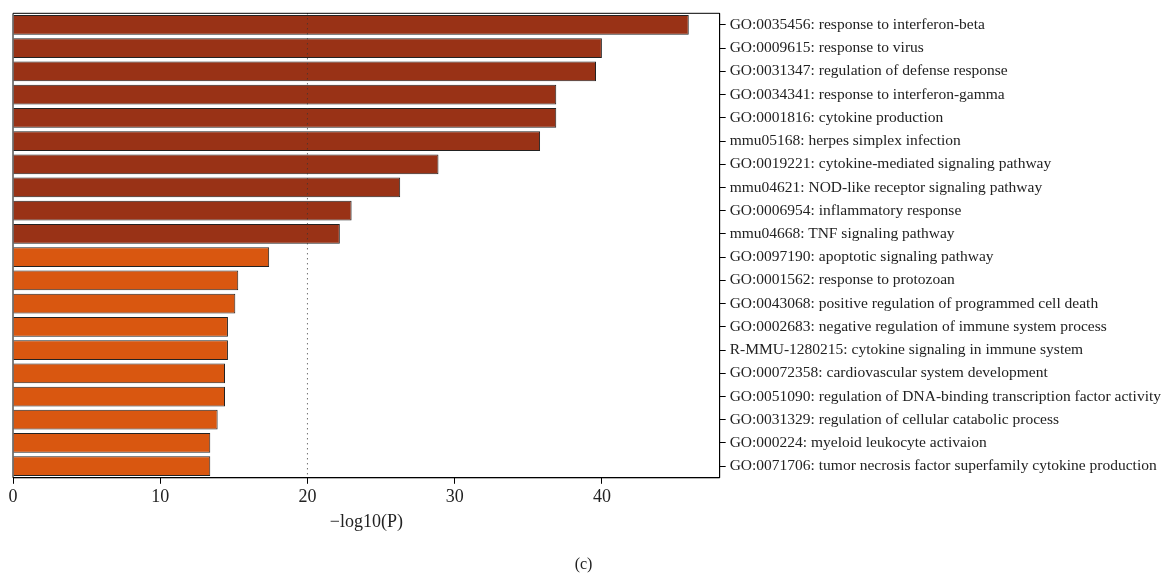 The image size is (1167, 579). What do you see at coordinates (836, 116) in the screenshot?
I see `y-tick-label: GO:0001816: cytokine production` at bounding box center [836, 116].